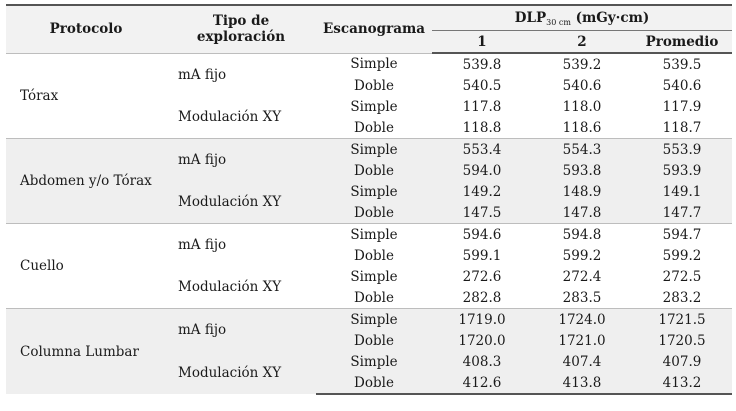 The image size is (736, 411). I want to click on cell-promedio: 1720.5, so click(682, 340).